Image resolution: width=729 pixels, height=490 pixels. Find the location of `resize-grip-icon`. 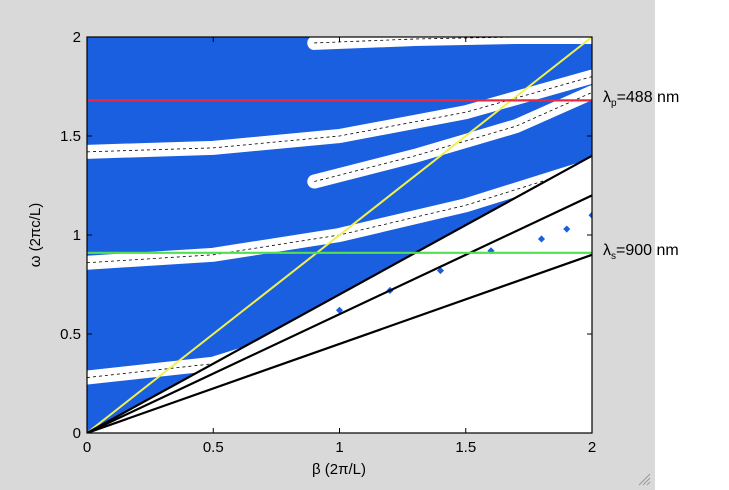

resize-grip-icon is located at coordinates (644, 479).